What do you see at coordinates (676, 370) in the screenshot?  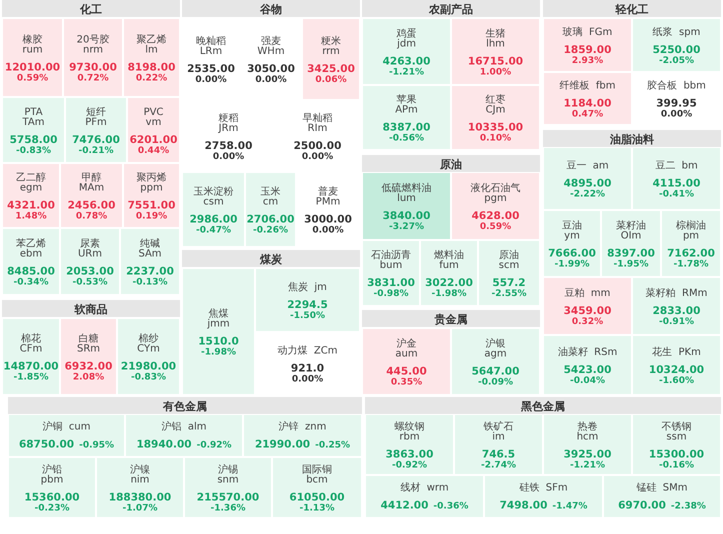 I see `data-label: 10324.00` at bounding box center [676, 370].